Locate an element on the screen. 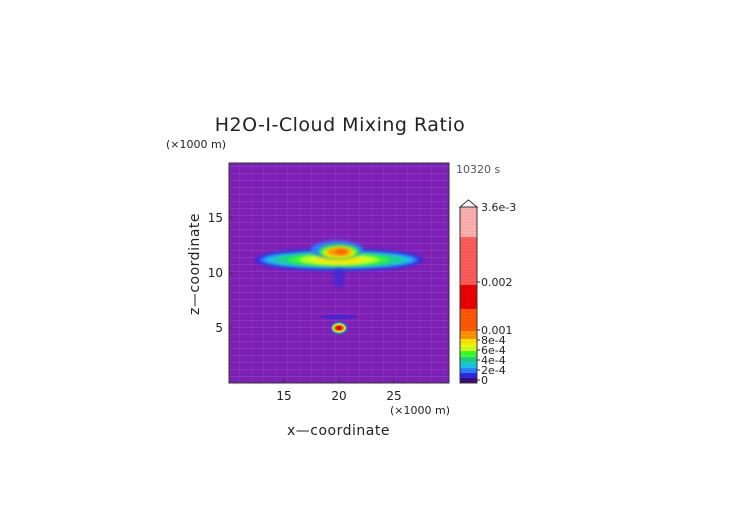 The width and height of the screenshot is (752, 532). colorbar-tick-label: 8e-4 is located at coordinates (493, 340).